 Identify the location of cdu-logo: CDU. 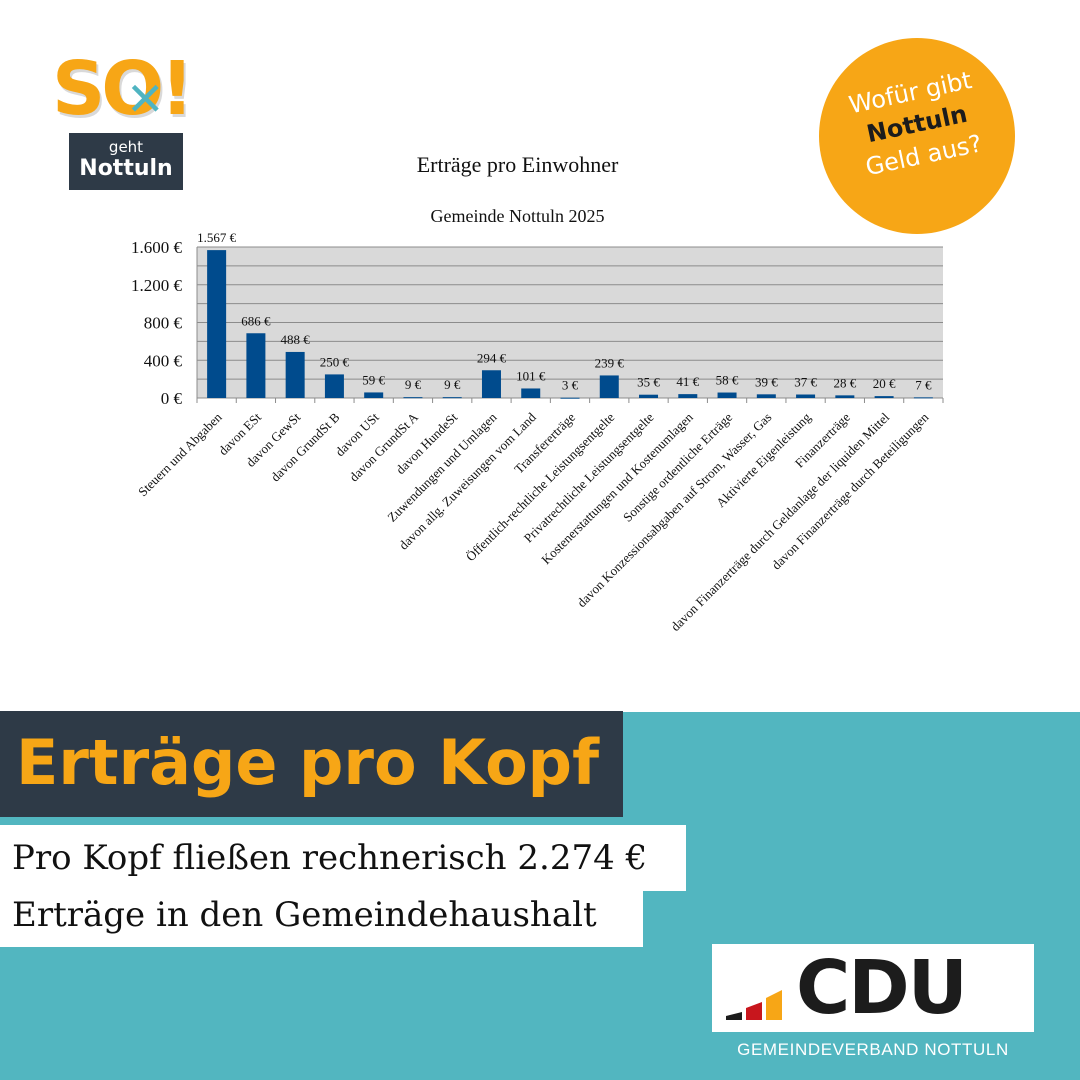
(873, 988).